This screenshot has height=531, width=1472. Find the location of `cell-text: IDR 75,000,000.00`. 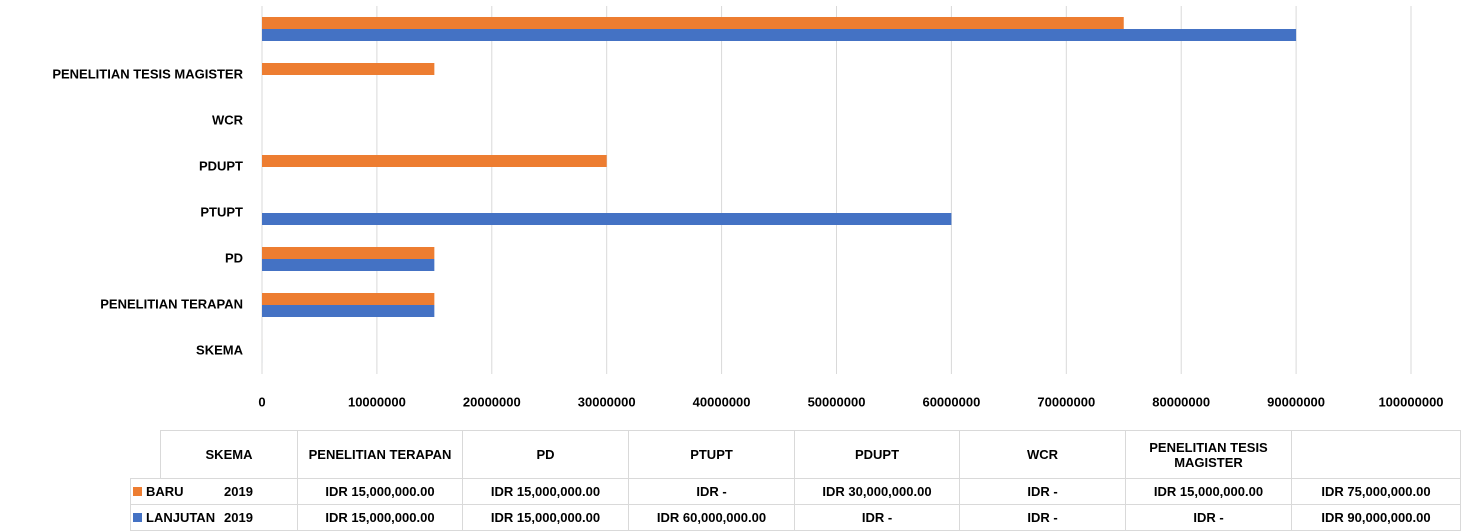

cell-text: IDR 75,000,000.00 is located at coordinates (1376, 491).